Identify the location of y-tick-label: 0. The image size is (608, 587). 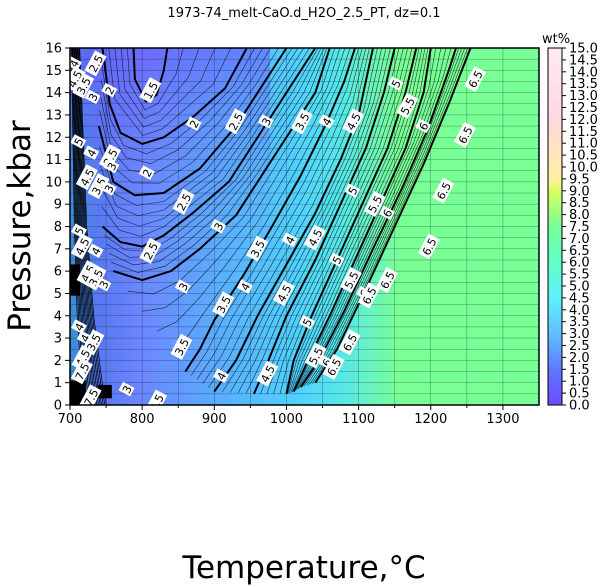
(58, 406).